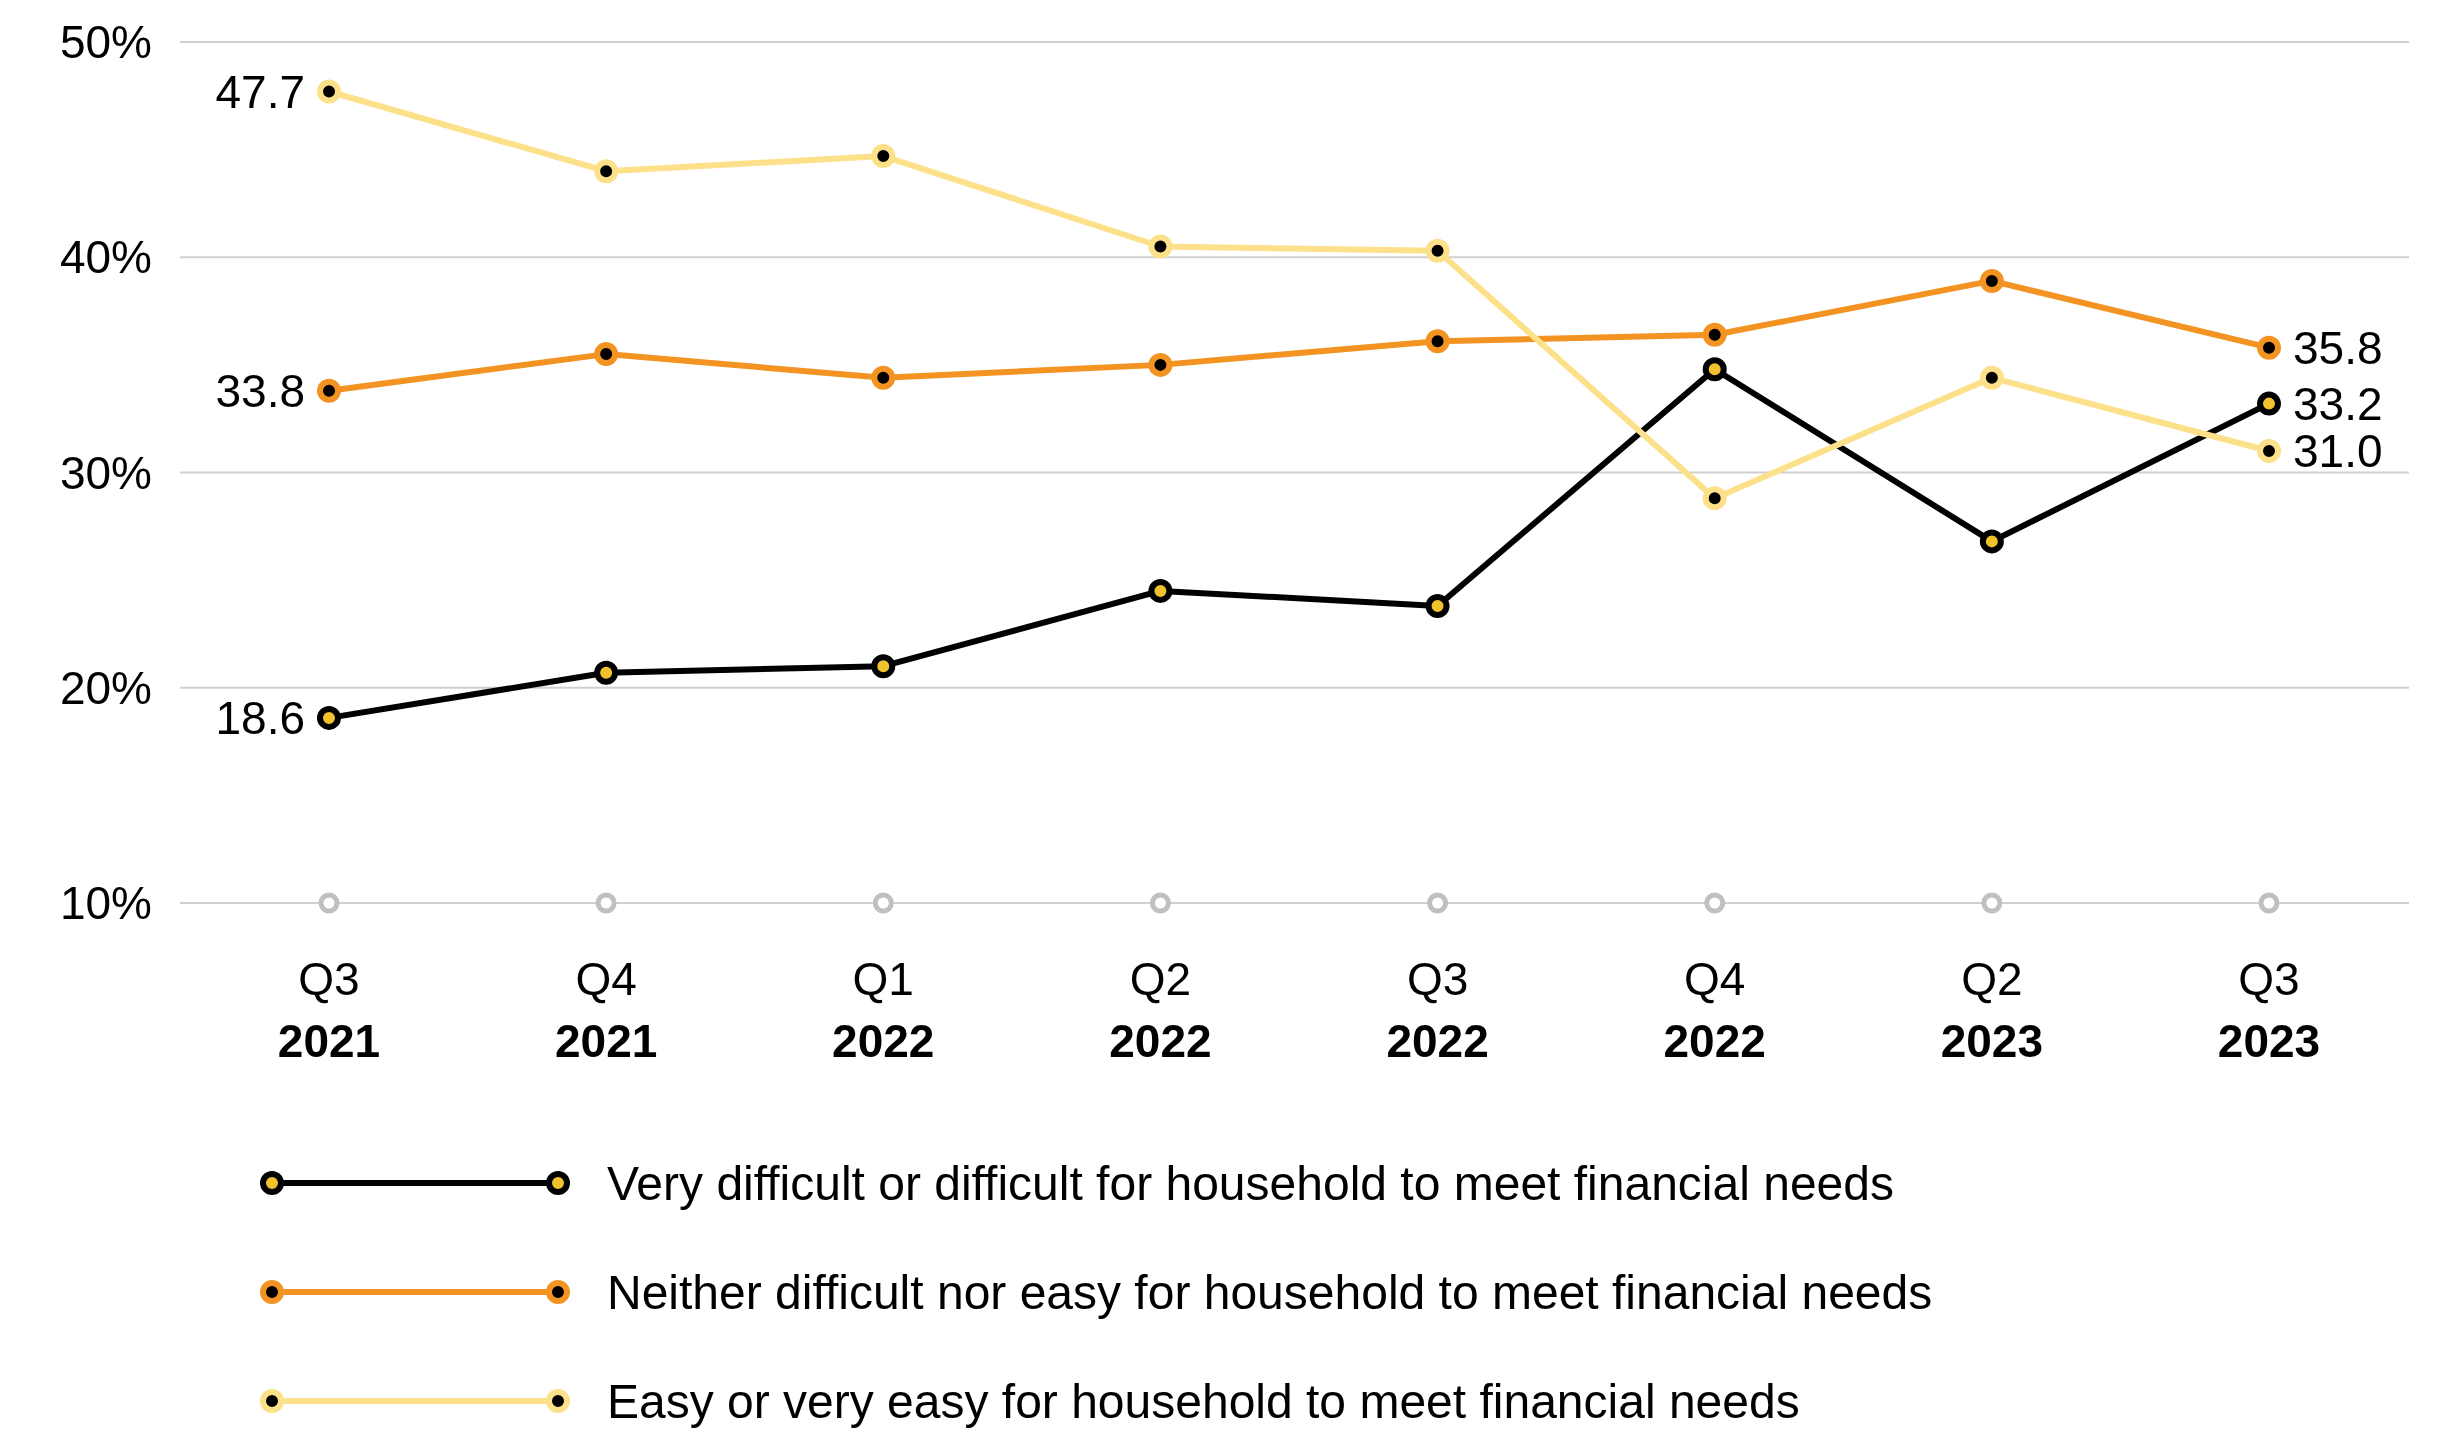 This screenshot has height=1432, width=2453. I want to click on x-tick-label: Q3 2021, so click(329, 1010).